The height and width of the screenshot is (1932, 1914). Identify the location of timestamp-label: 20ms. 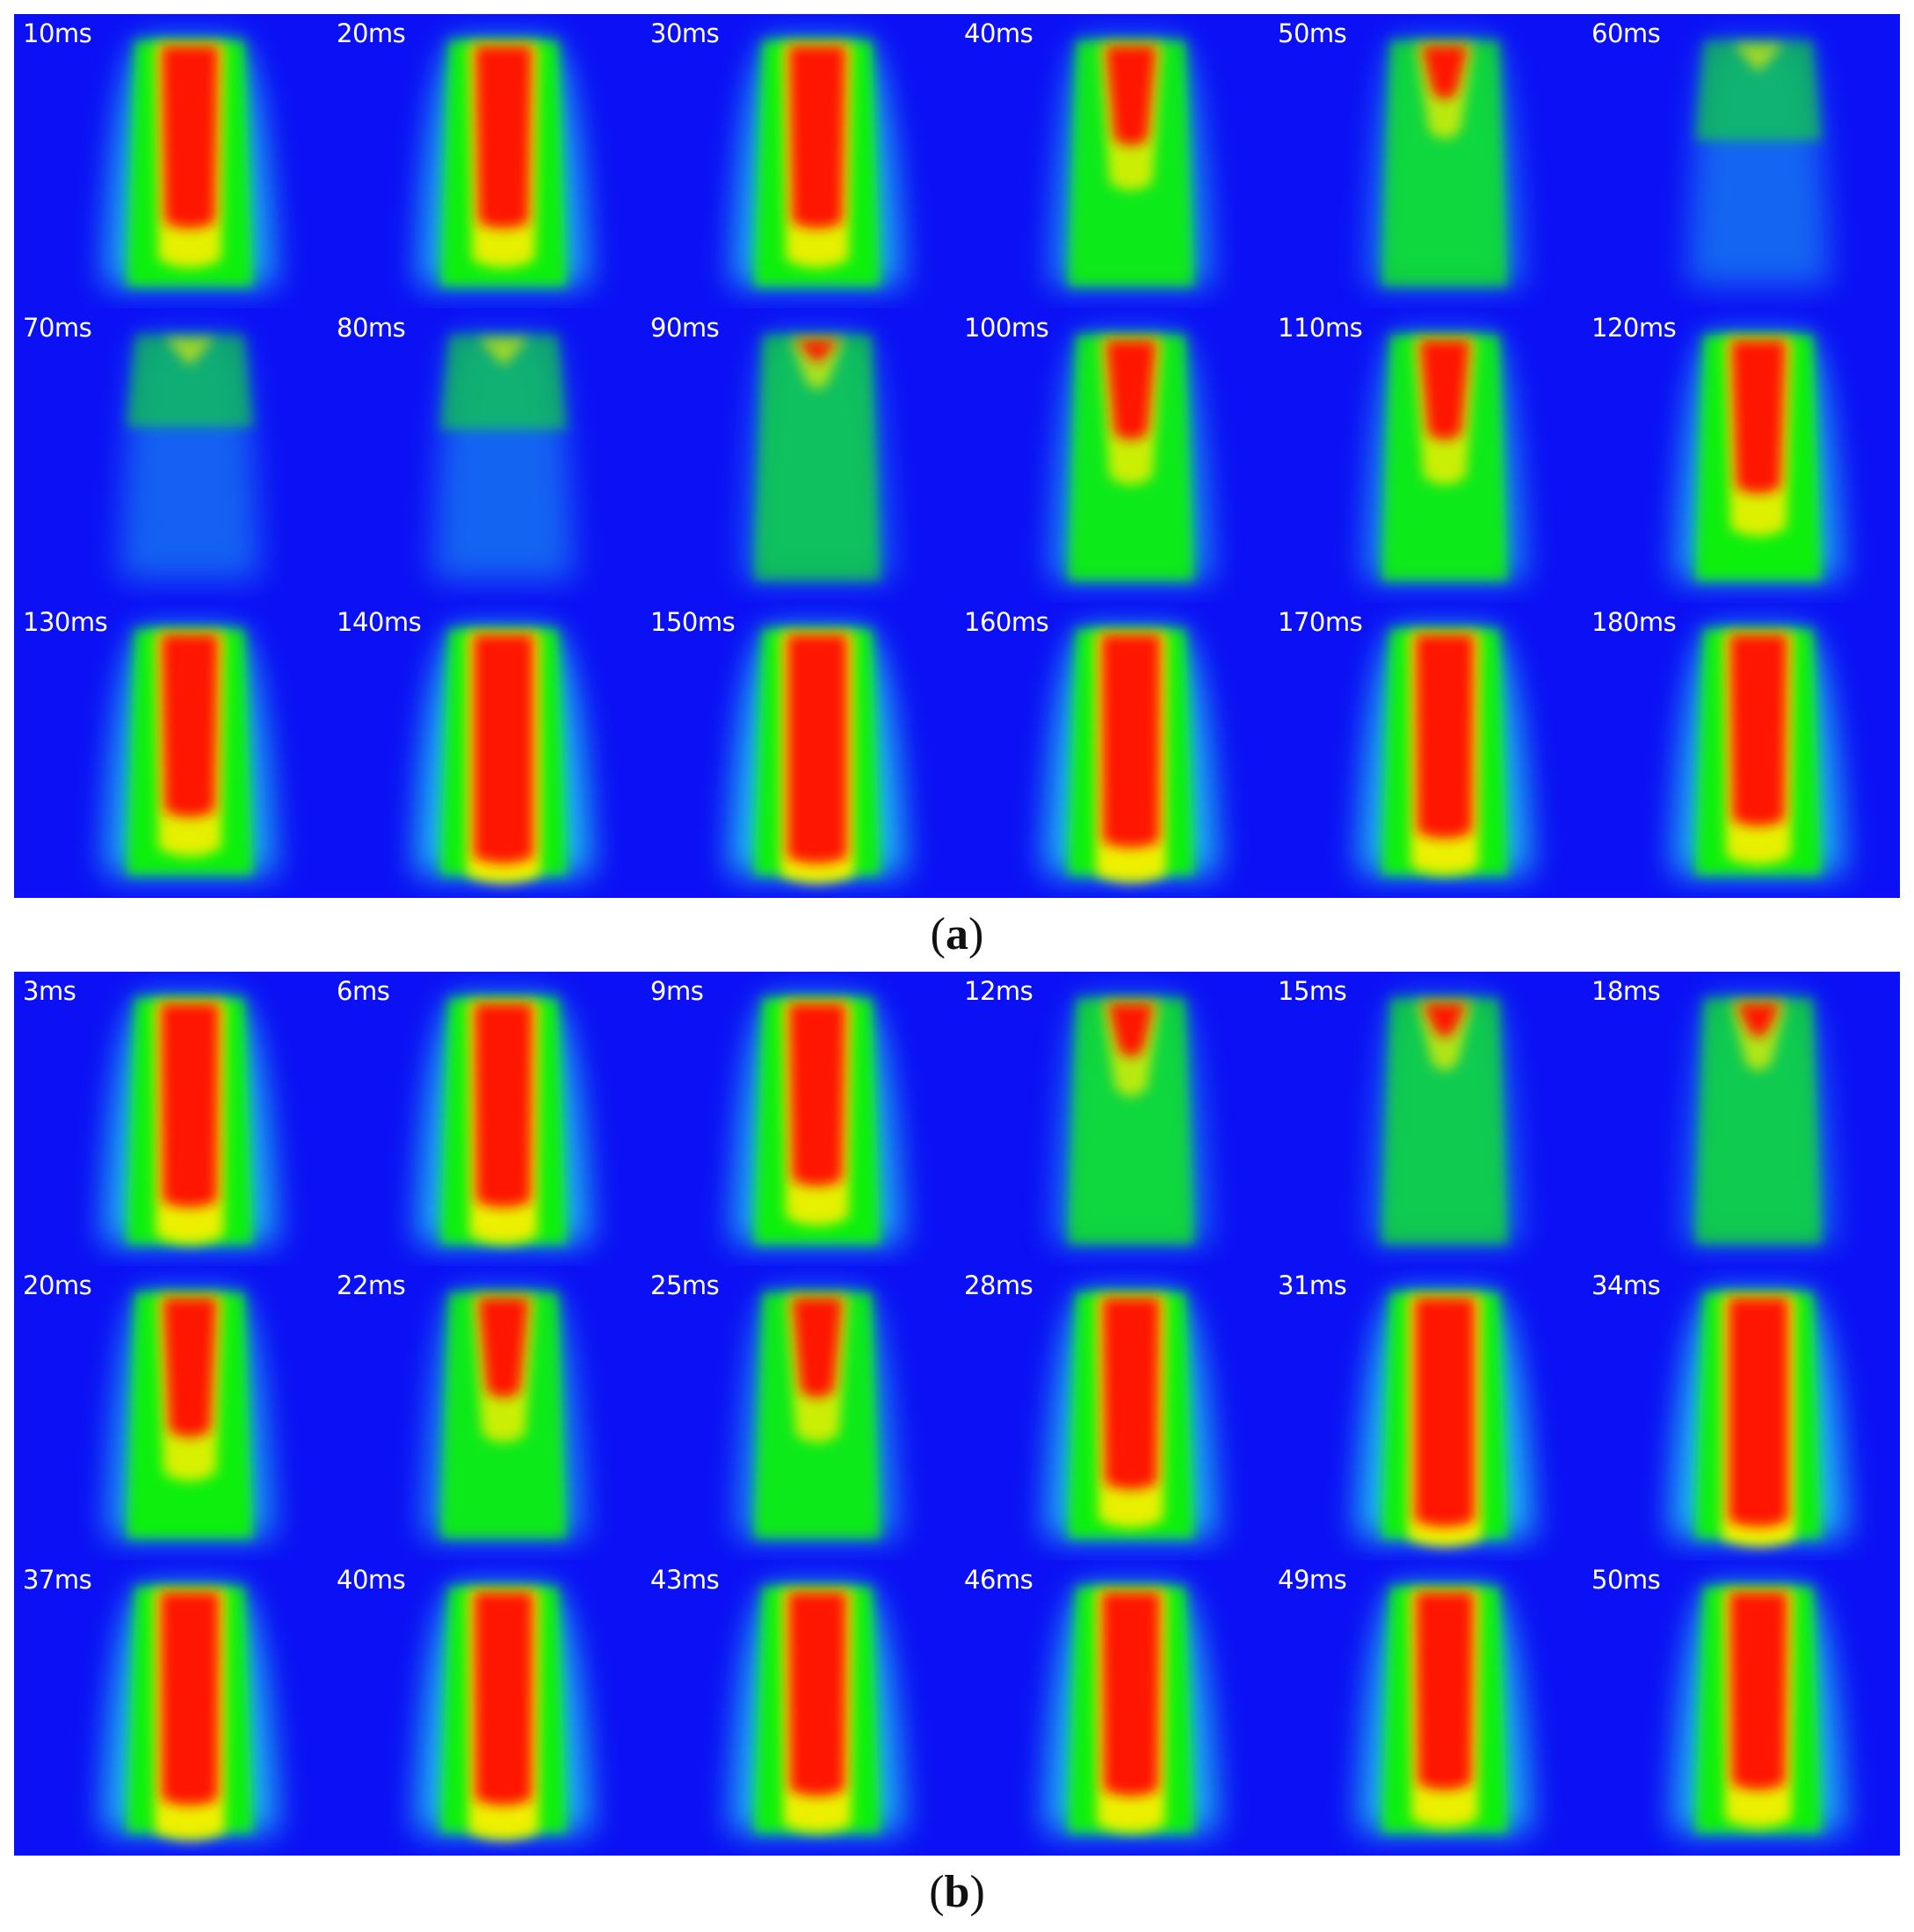
(57, 1285).